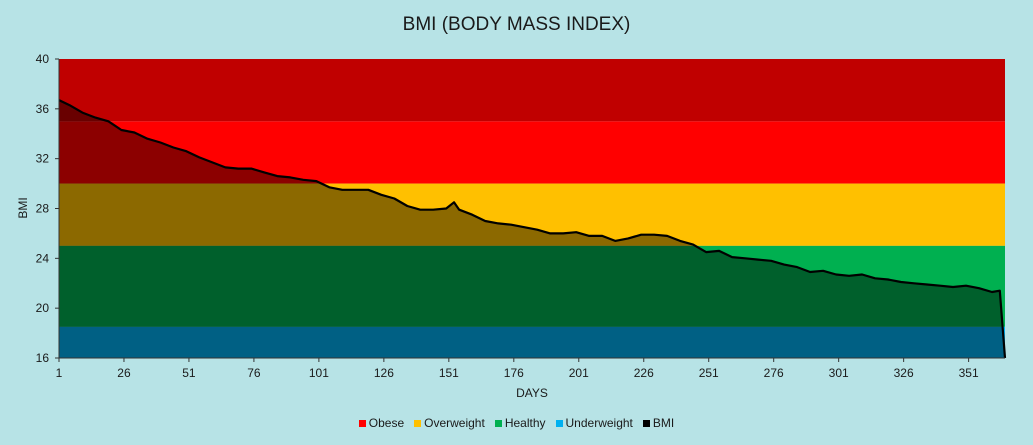  I want to click on legend-label-overweight: Overweight, so click(454, 423).